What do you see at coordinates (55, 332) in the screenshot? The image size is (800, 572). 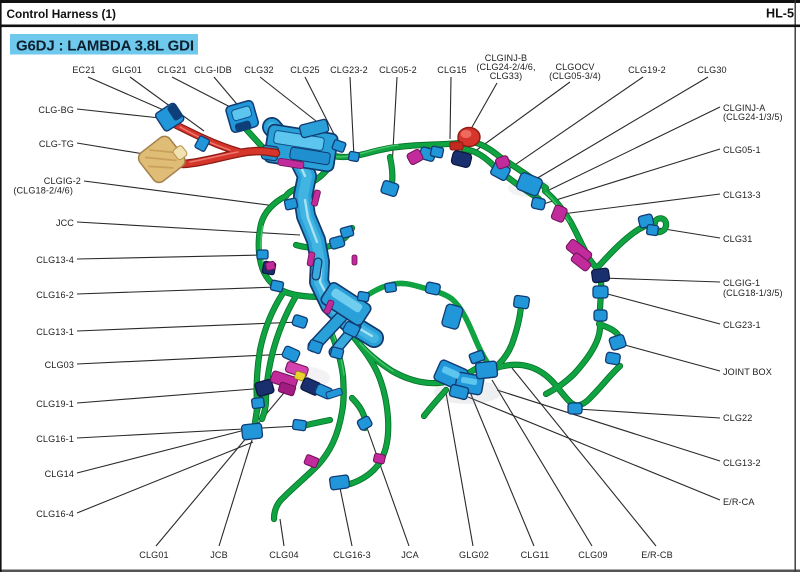 I see `svg-text: CLG13-1` at bounding box center [55, 332].